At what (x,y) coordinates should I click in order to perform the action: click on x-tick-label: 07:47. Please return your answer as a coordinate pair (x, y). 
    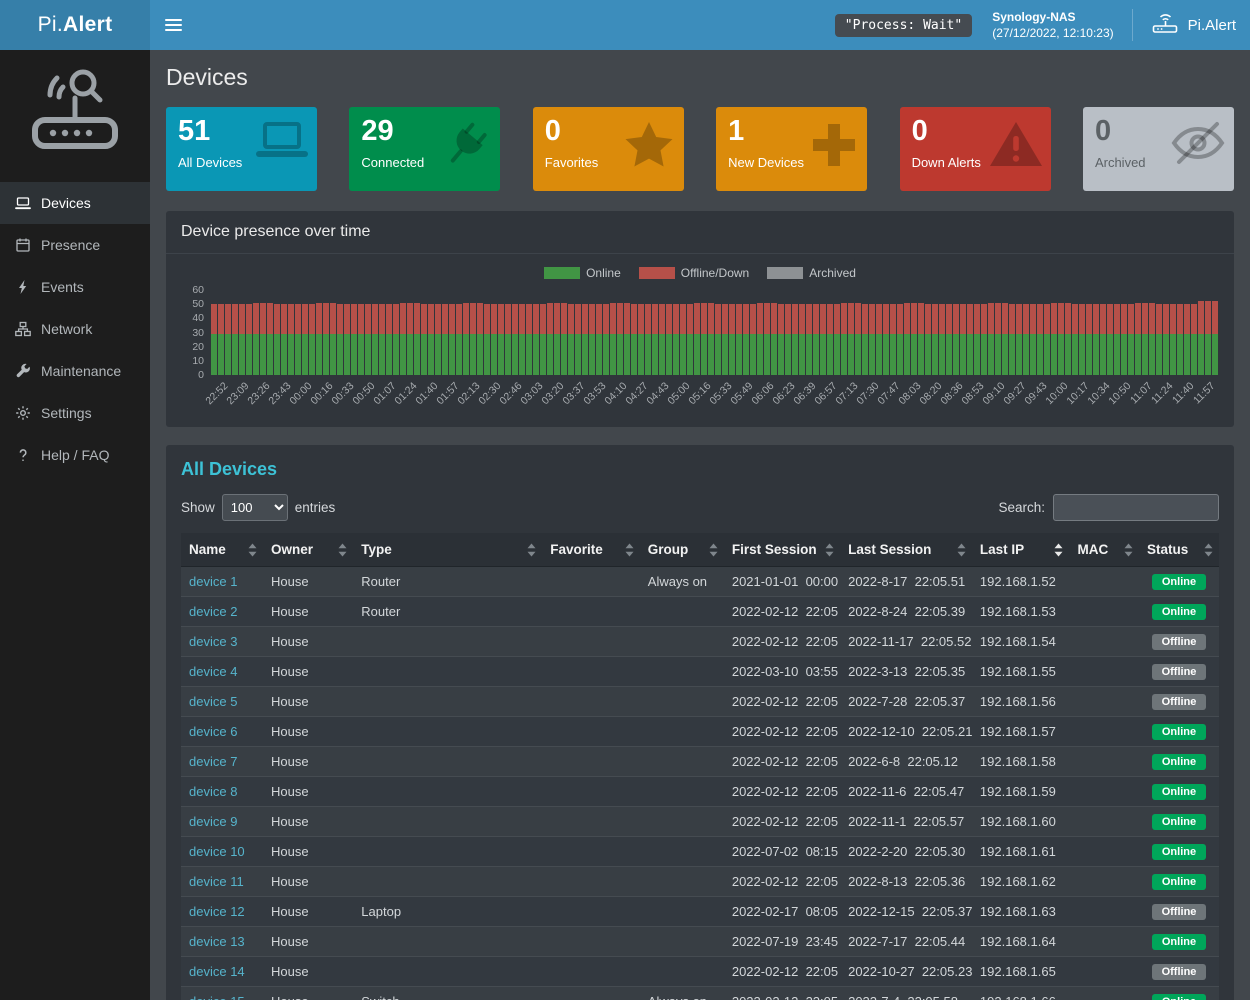
    Looking at the image, I should click on (888, 394).